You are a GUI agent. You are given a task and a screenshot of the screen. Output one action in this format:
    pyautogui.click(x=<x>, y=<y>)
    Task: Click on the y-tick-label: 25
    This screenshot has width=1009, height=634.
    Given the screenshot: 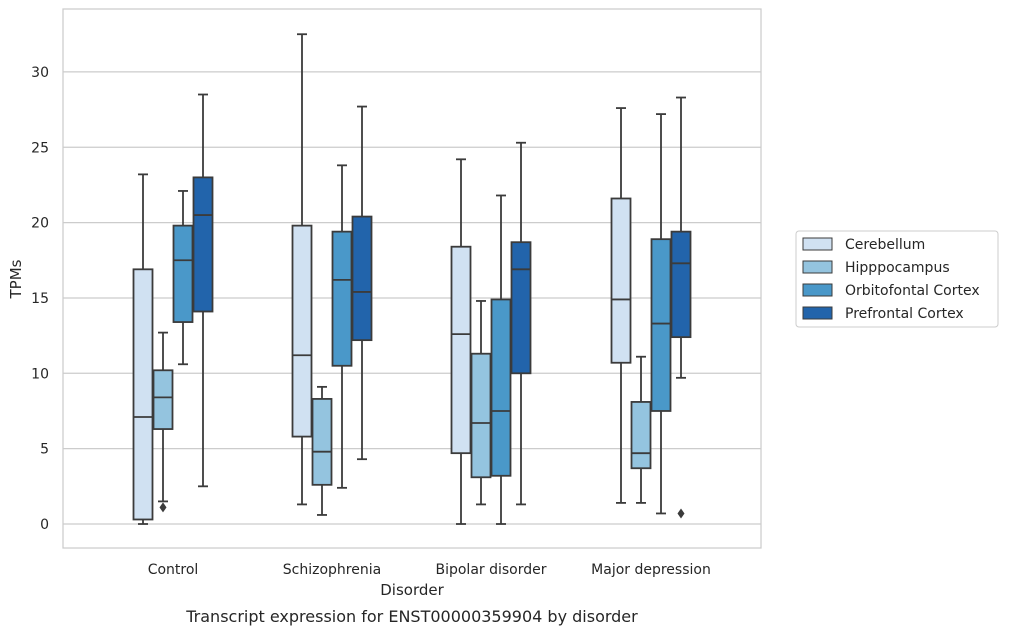 What is the action you would take?
    pyautogui.click(x=40, y=148)
    